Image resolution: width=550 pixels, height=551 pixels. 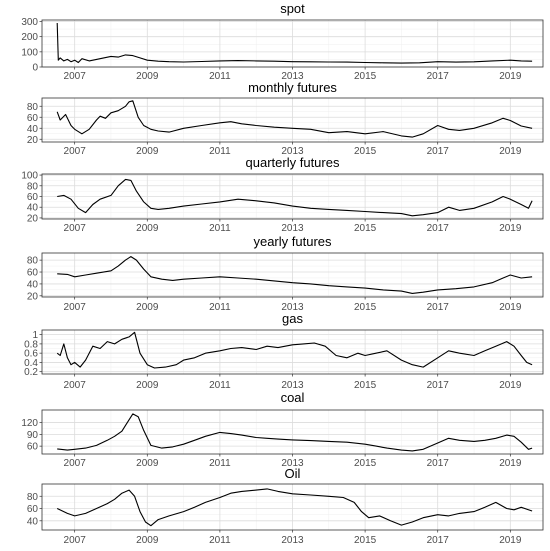 I want to click on y-tick-label: 120, so click(x=29, y=423).